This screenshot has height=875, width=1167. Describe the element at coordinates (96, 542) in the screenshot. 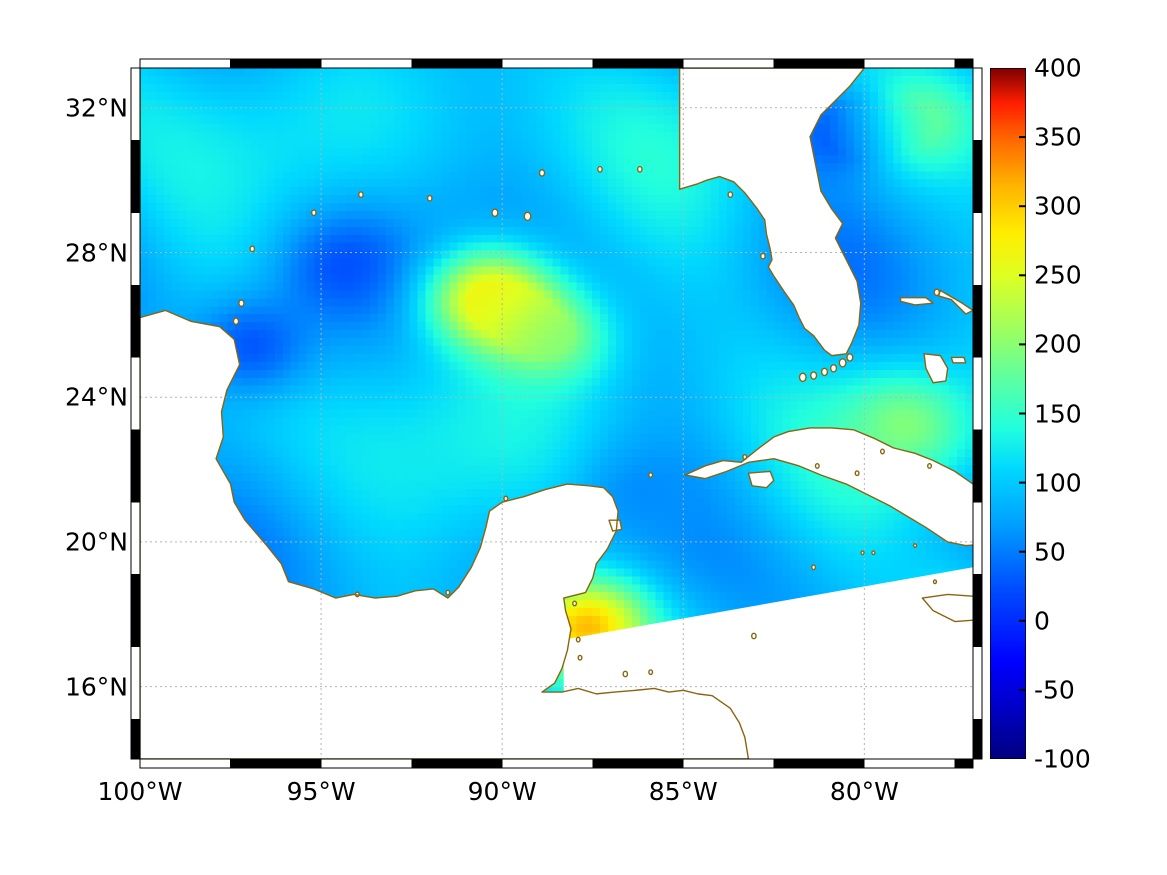

I see `y-tick-label-1: 20°N` at that location.